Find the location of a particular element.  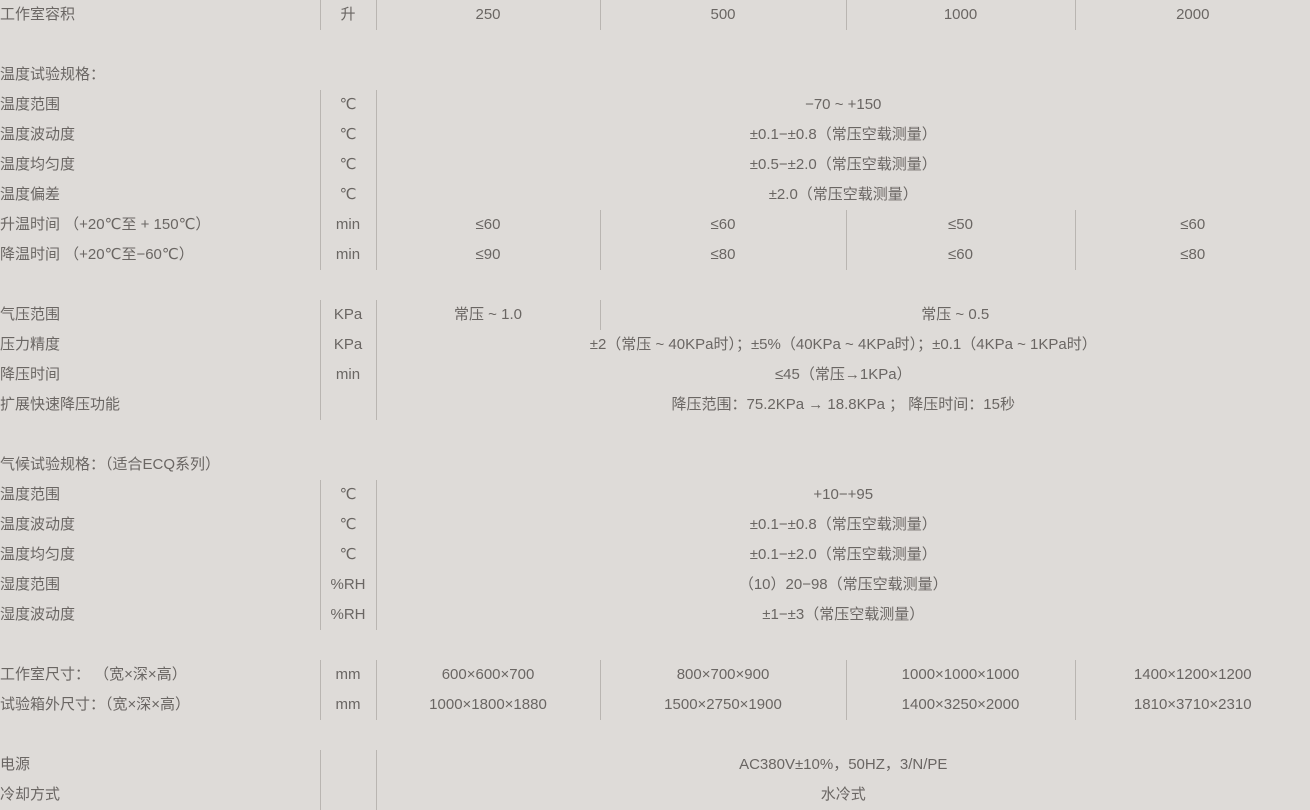

row-value-3: 1810×3710×2310 is located at coordinates (1192, 705).